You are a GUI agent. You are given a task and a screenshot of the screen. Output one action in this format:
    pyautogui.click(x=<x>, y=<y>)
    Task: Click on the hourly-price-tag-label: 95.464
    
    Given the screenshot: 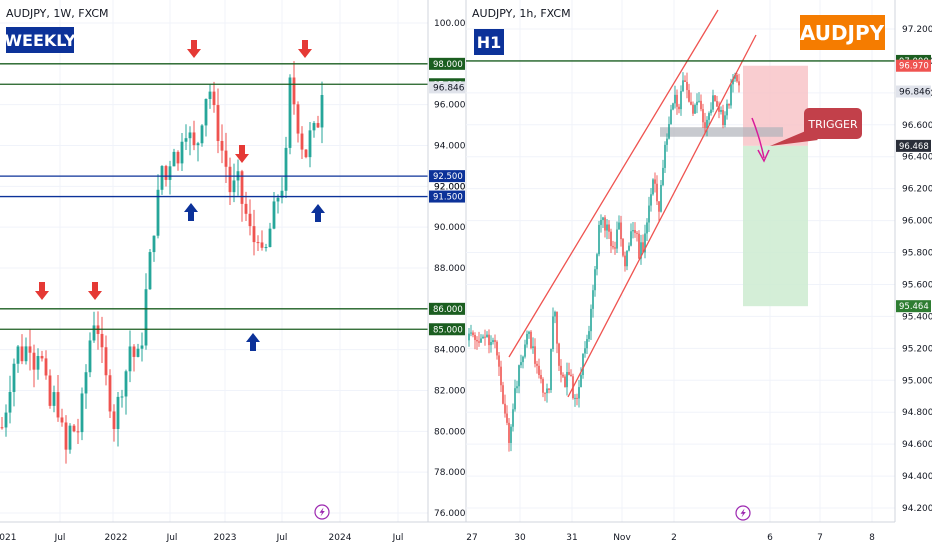 What is the action you would take?
    pyautogui.click(x=914, y=307)
    